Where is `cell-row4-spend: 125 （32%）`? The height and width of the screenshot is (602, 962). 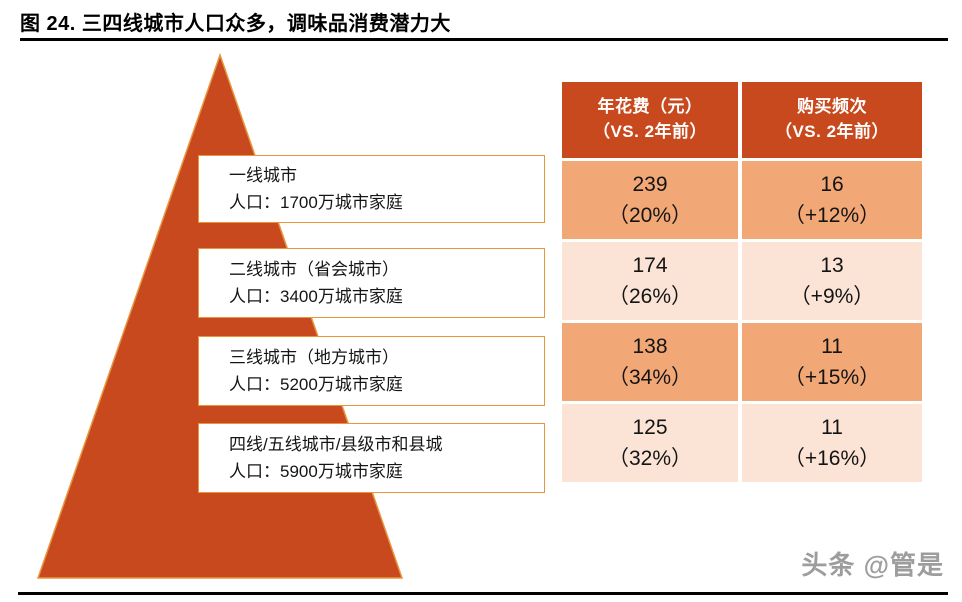
cell-row4-spend: 125 （32%） is located at coordinates (650, 443).